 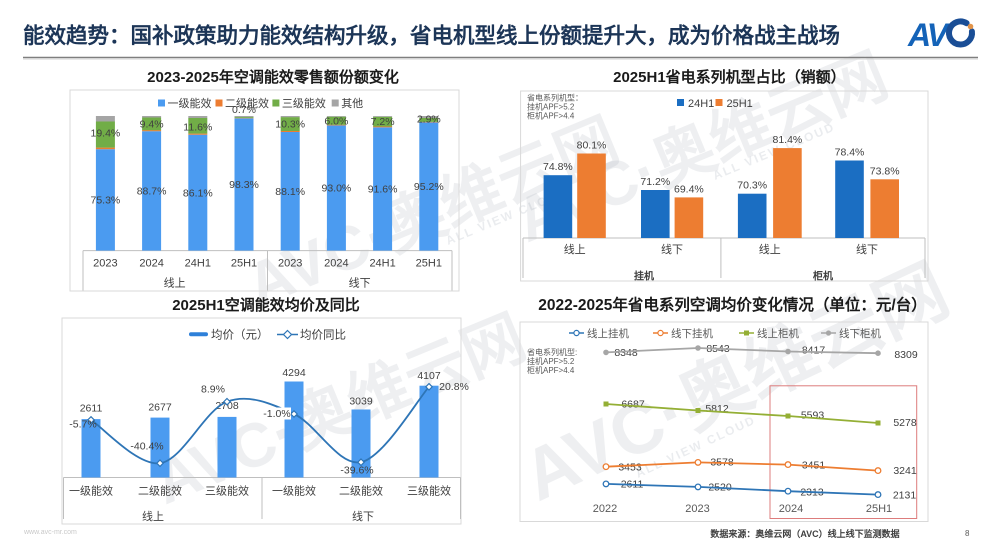 What do you see at coordinates (905, 495) in the screenshot?
I see `svg-text: 2131` at bounding box center [905, 495].